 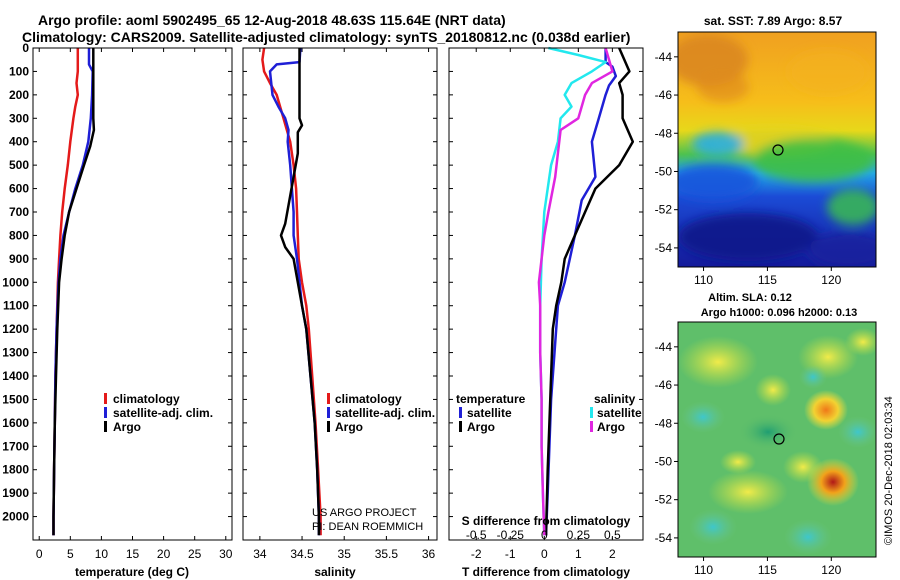 I want to click on sla-lat-tick-label: -50, so click(x=664, y=461).